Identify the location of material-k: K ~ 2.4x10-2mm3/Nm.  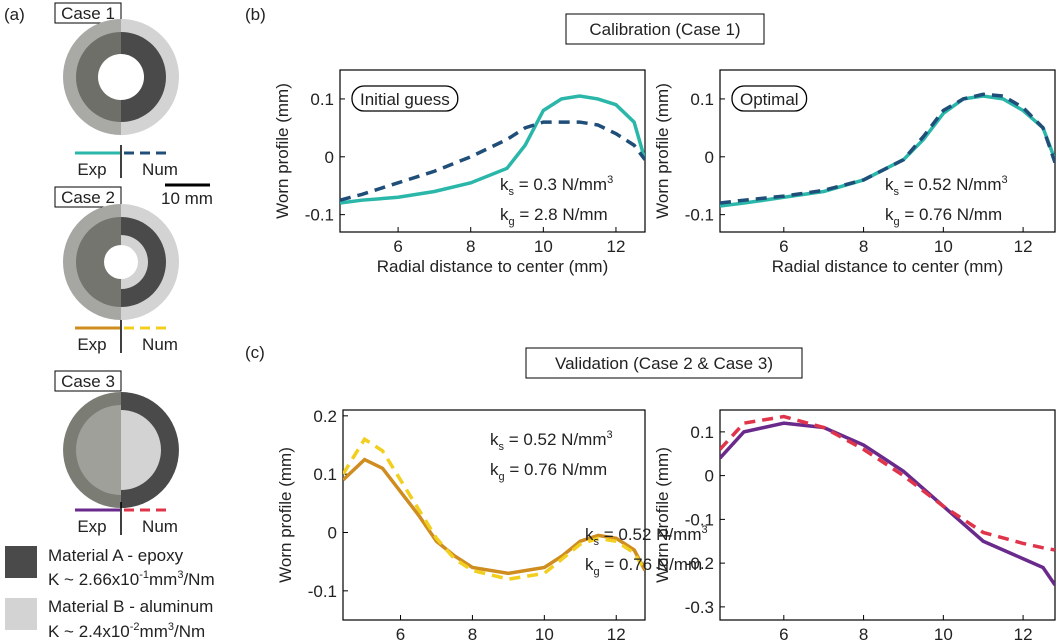
(126, 631).